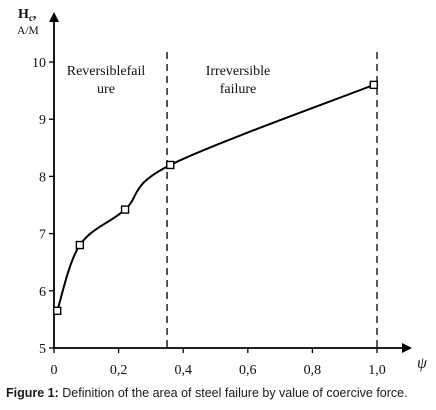 Image resolution: width=436 pixels, height=410 pixels. I want to click on y-axis-title: Hc,, so click(27, 15).